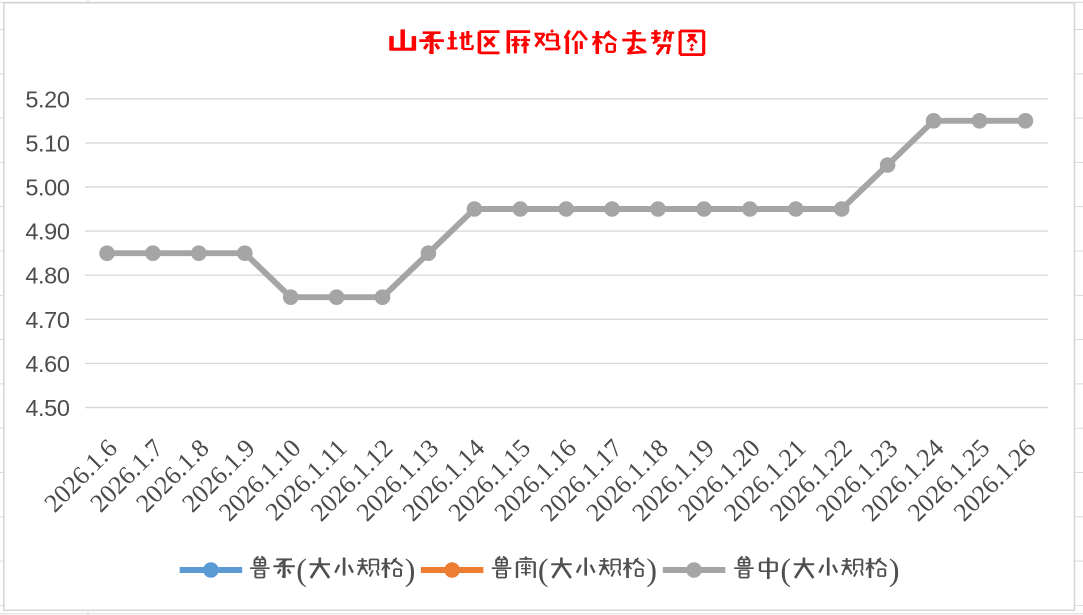 This screenshot has width=1083, height=615. Describe the element at coordinates (47, 232) in the screenshot. I see `svg-text: 4.90` at that location.